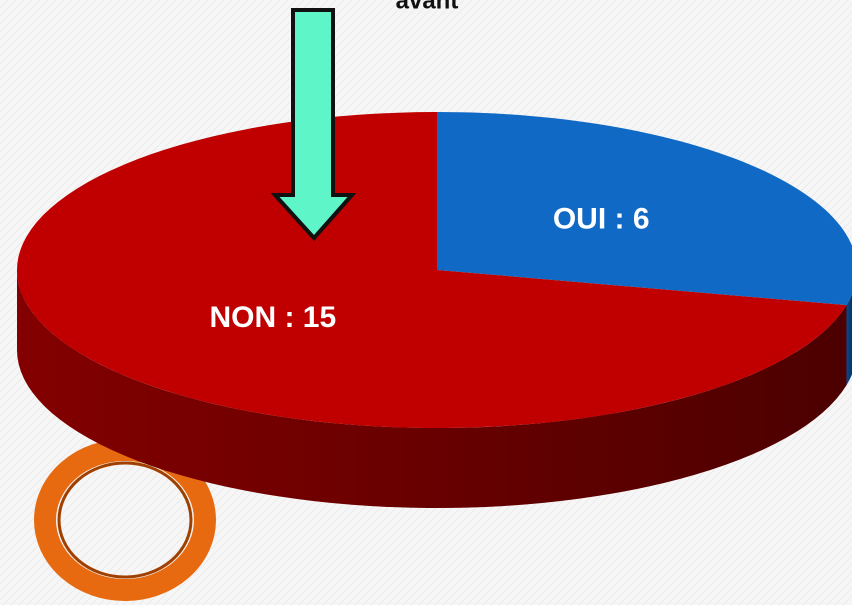 This screenshot has width=852, height=605. I want to click on side-shade, so click(849, 340).